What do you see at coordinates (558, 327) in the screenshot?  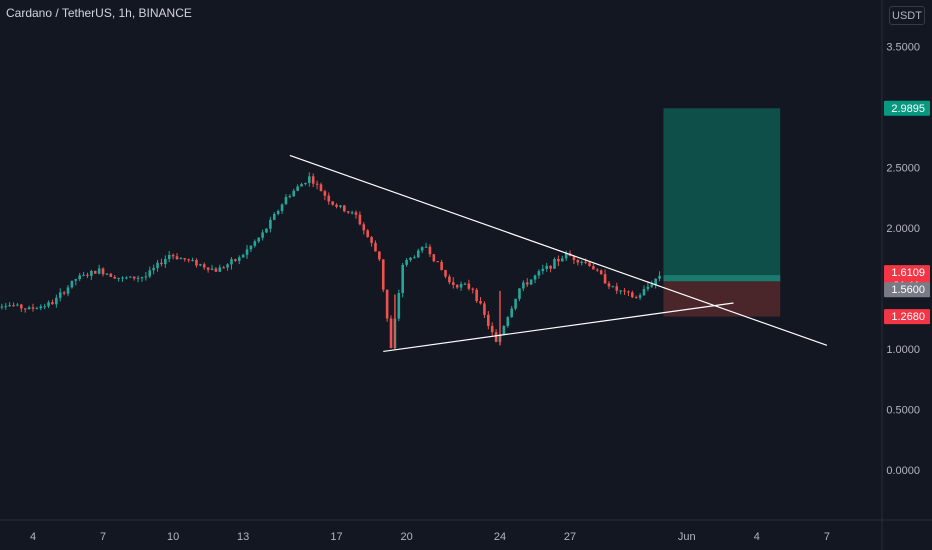 I see `support-trendline` at bounding box center [558, 327].